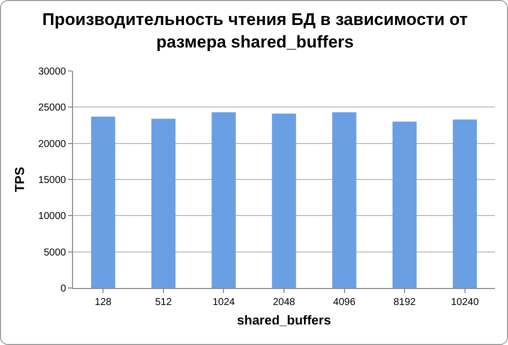  I want to click on y-tick-label: 15000, so click(52, 180).